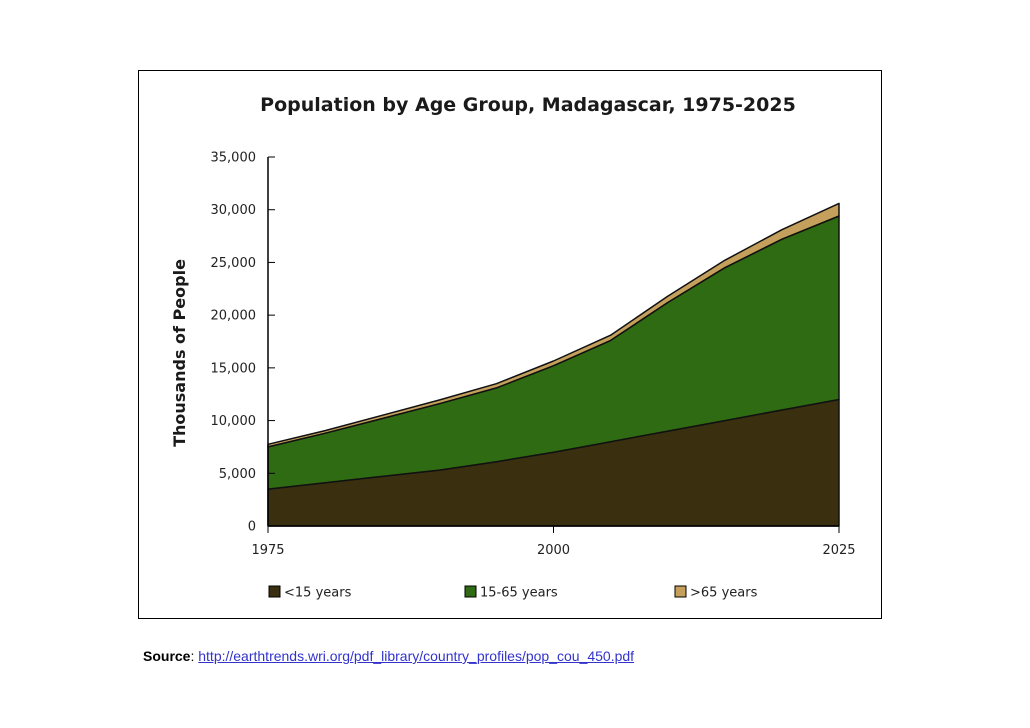 The image size is (1030, 728). I want to click on legend: <15 years 15-65 years >65 years, so click(513, 593).